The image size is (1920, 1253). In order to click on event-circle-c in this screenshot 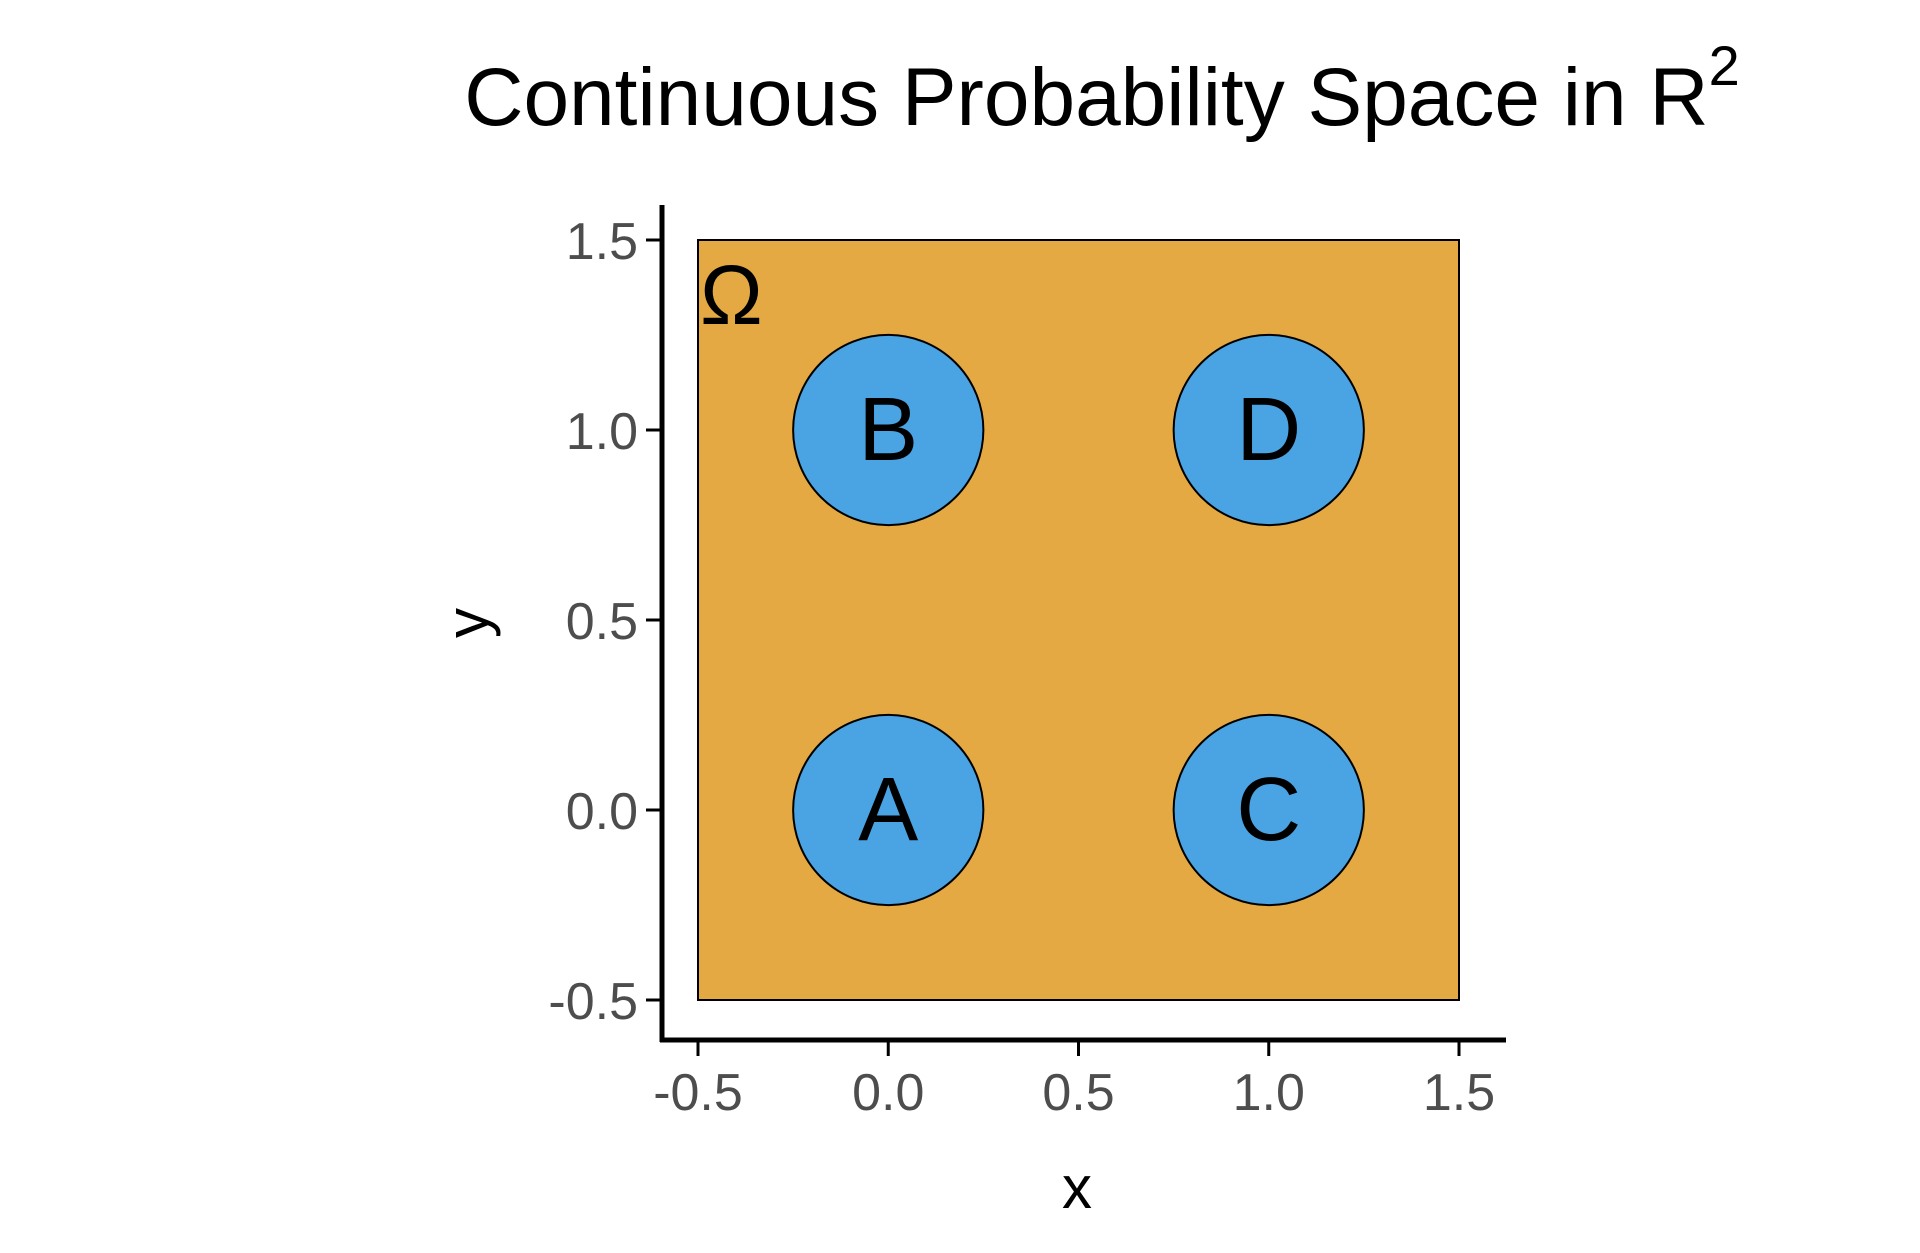, I will do `click(1268, 810)`.